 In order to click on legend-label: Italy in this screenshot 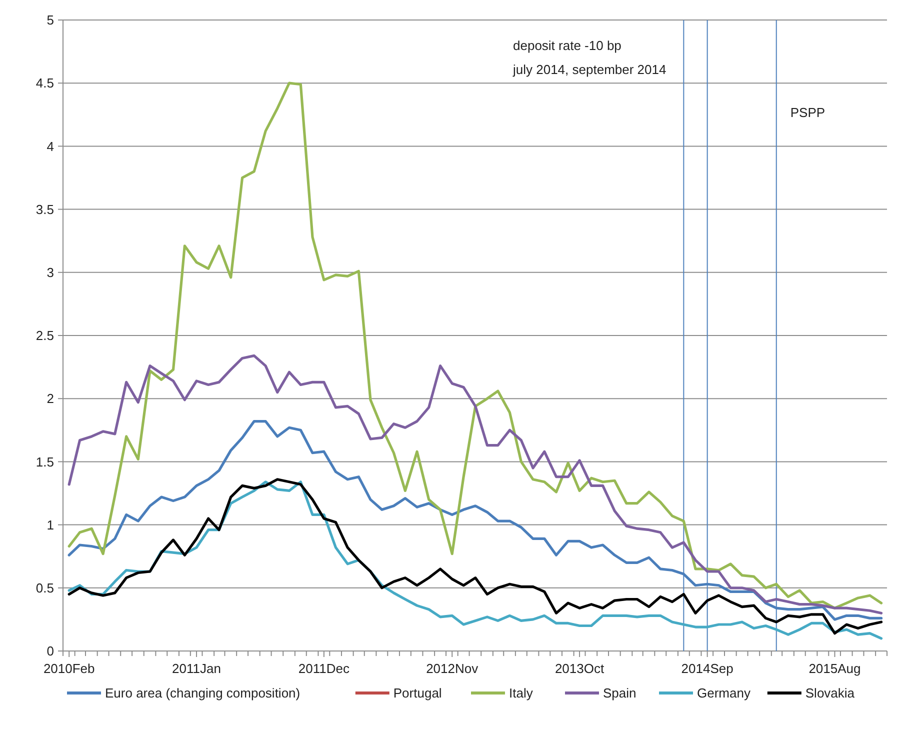, I will do `click(521, 693)`.